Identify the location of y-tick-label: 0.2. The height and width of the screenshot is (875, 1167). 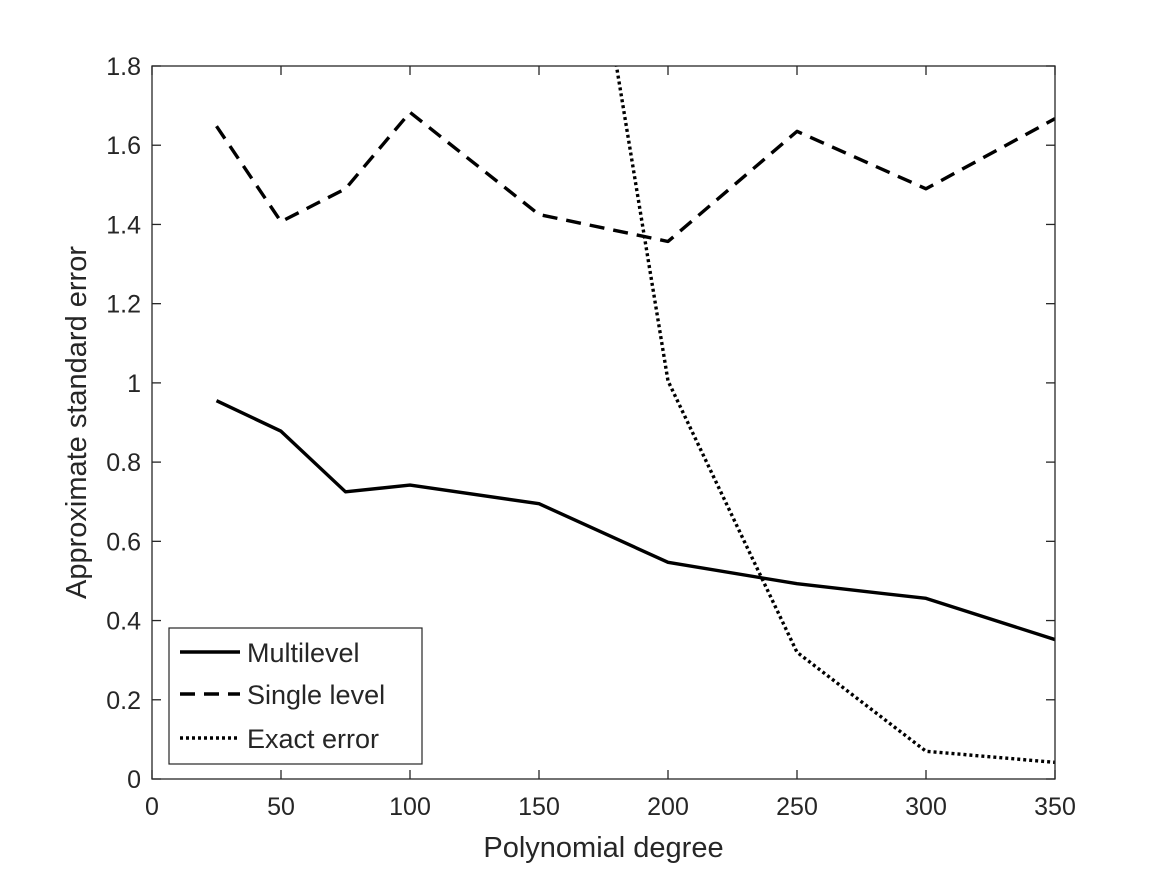
(123, 701).